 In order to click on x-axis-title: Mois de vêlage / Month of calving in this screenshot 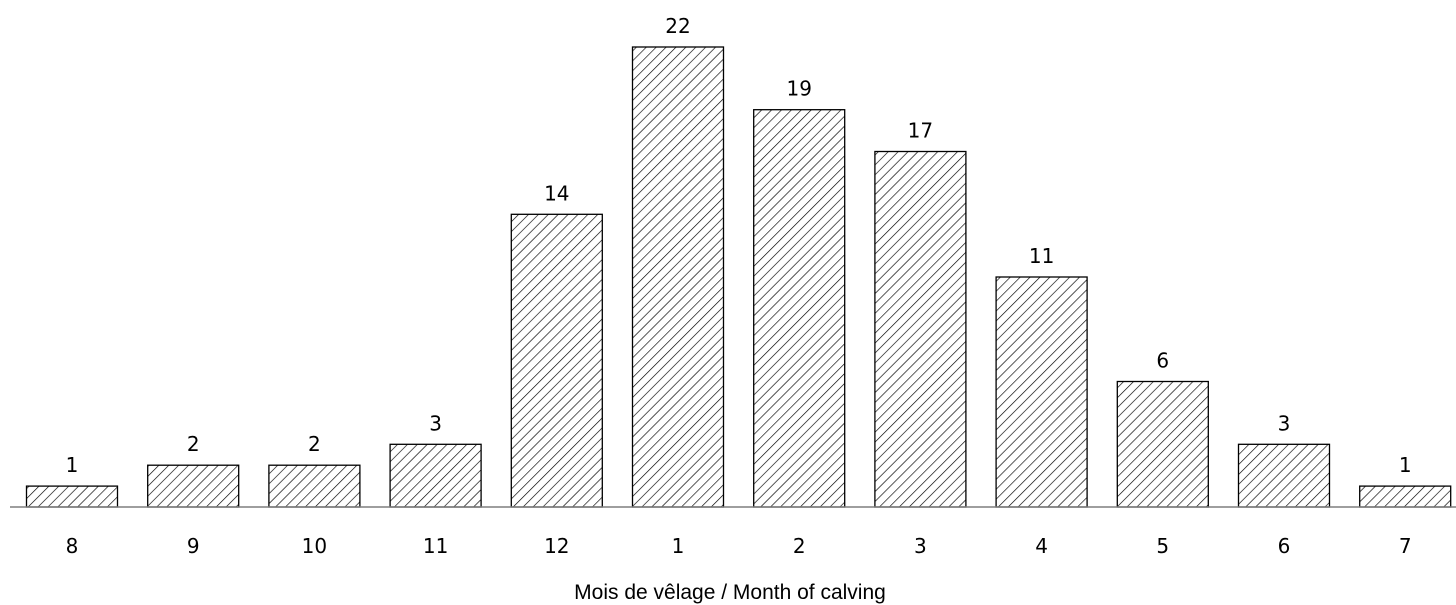, I will do `click(730, 592)`.